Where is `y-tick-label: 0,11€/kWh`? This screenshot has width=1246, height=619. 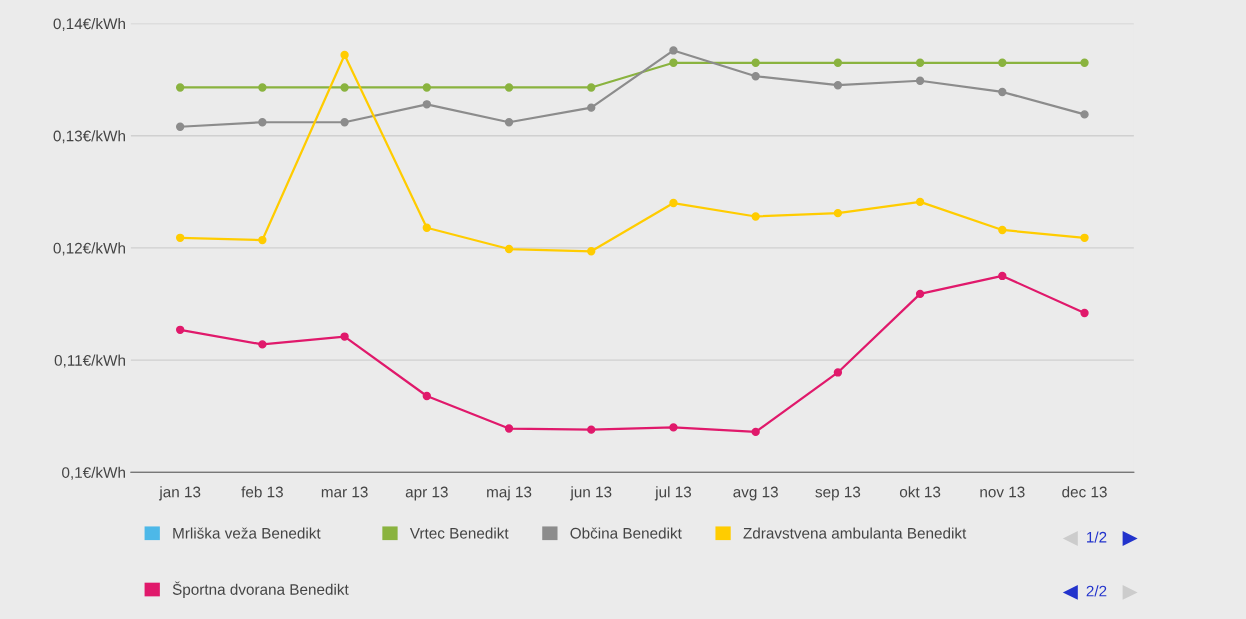 y-tick-label: 0,11€/kWh is located at coordinates (89, 361).